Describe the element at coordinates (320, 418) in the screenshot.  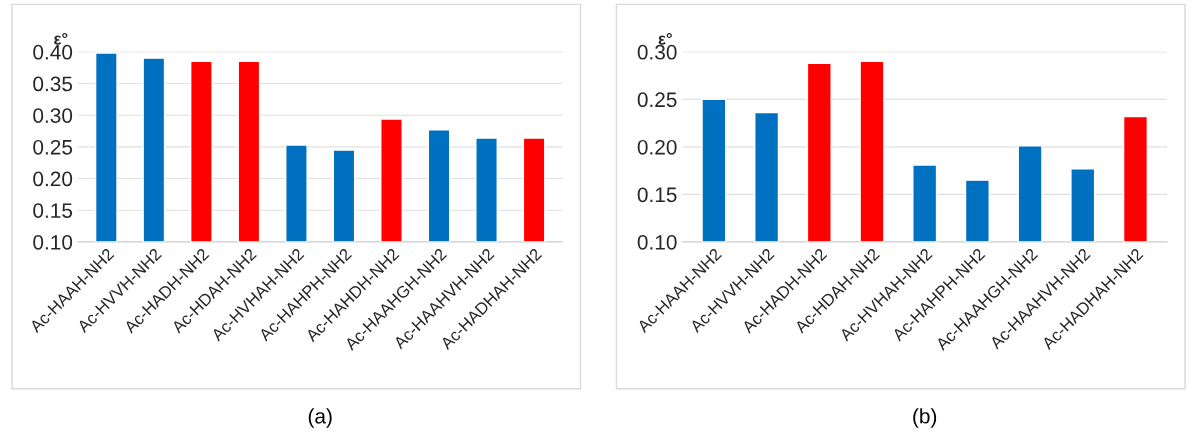
I see `text: (a)` at that location.